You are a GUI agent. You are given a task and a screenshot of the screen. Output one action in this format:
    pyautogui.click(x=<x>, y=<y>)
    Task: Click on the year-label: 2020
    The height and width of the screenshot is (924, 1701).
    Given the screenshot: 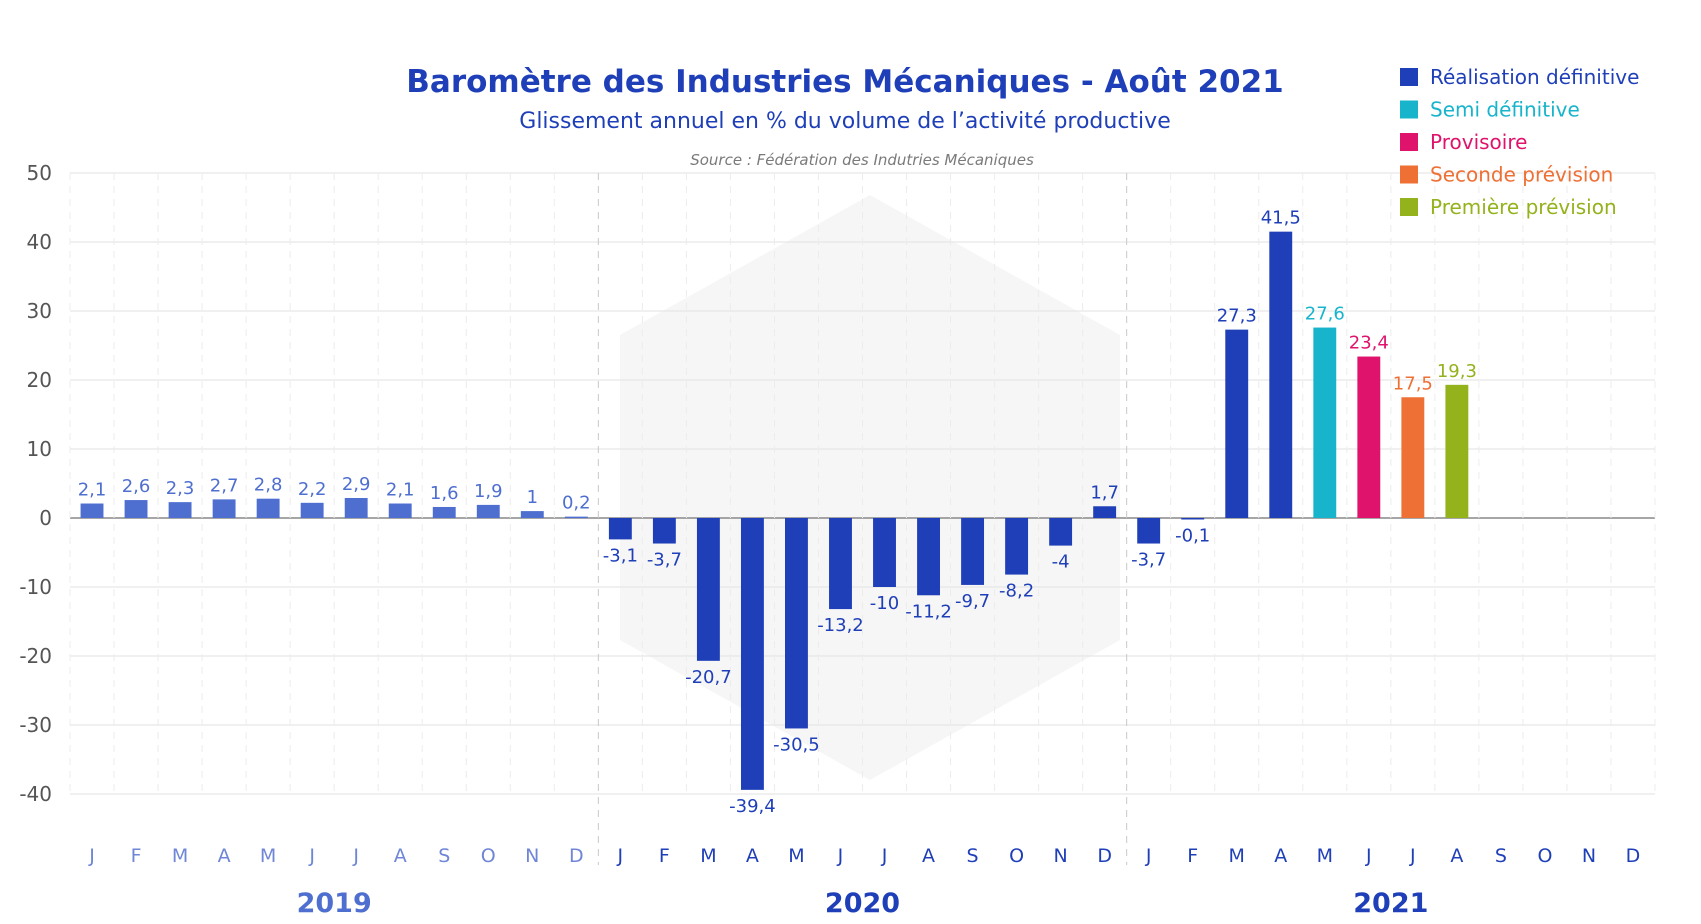 What is the action you would take?
    pyautogui.click(x=862, y=903)
    